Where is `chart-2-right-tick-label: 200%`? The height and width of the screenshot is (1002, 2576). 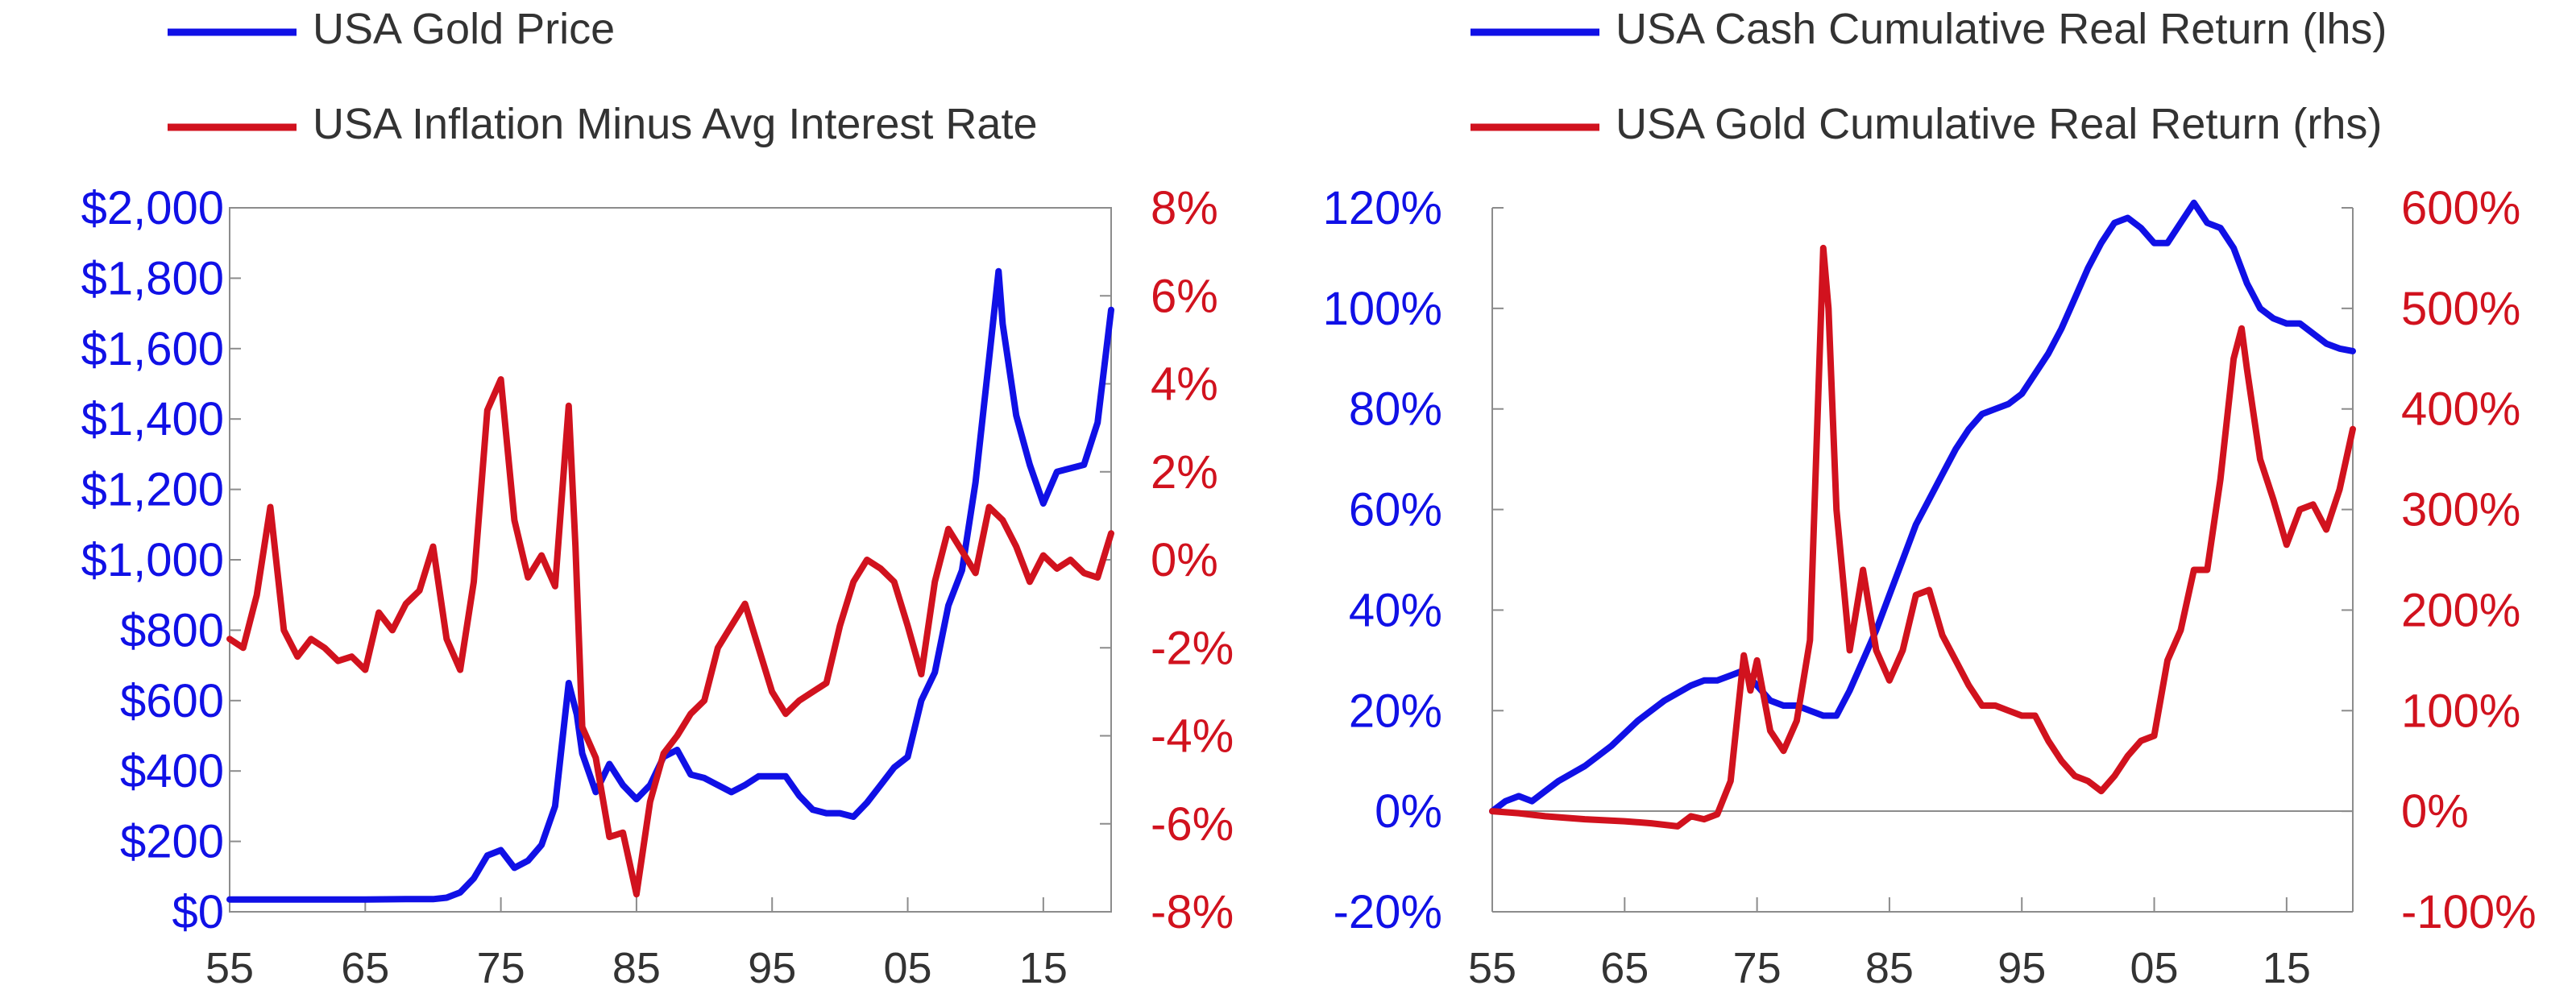 chart-2-right-tick-label: 200% is located at coordinates (2460, 610).